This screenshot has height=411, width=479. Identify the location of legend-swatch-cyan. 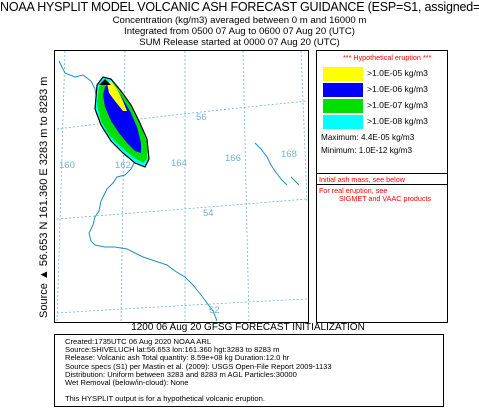
(343, 122).